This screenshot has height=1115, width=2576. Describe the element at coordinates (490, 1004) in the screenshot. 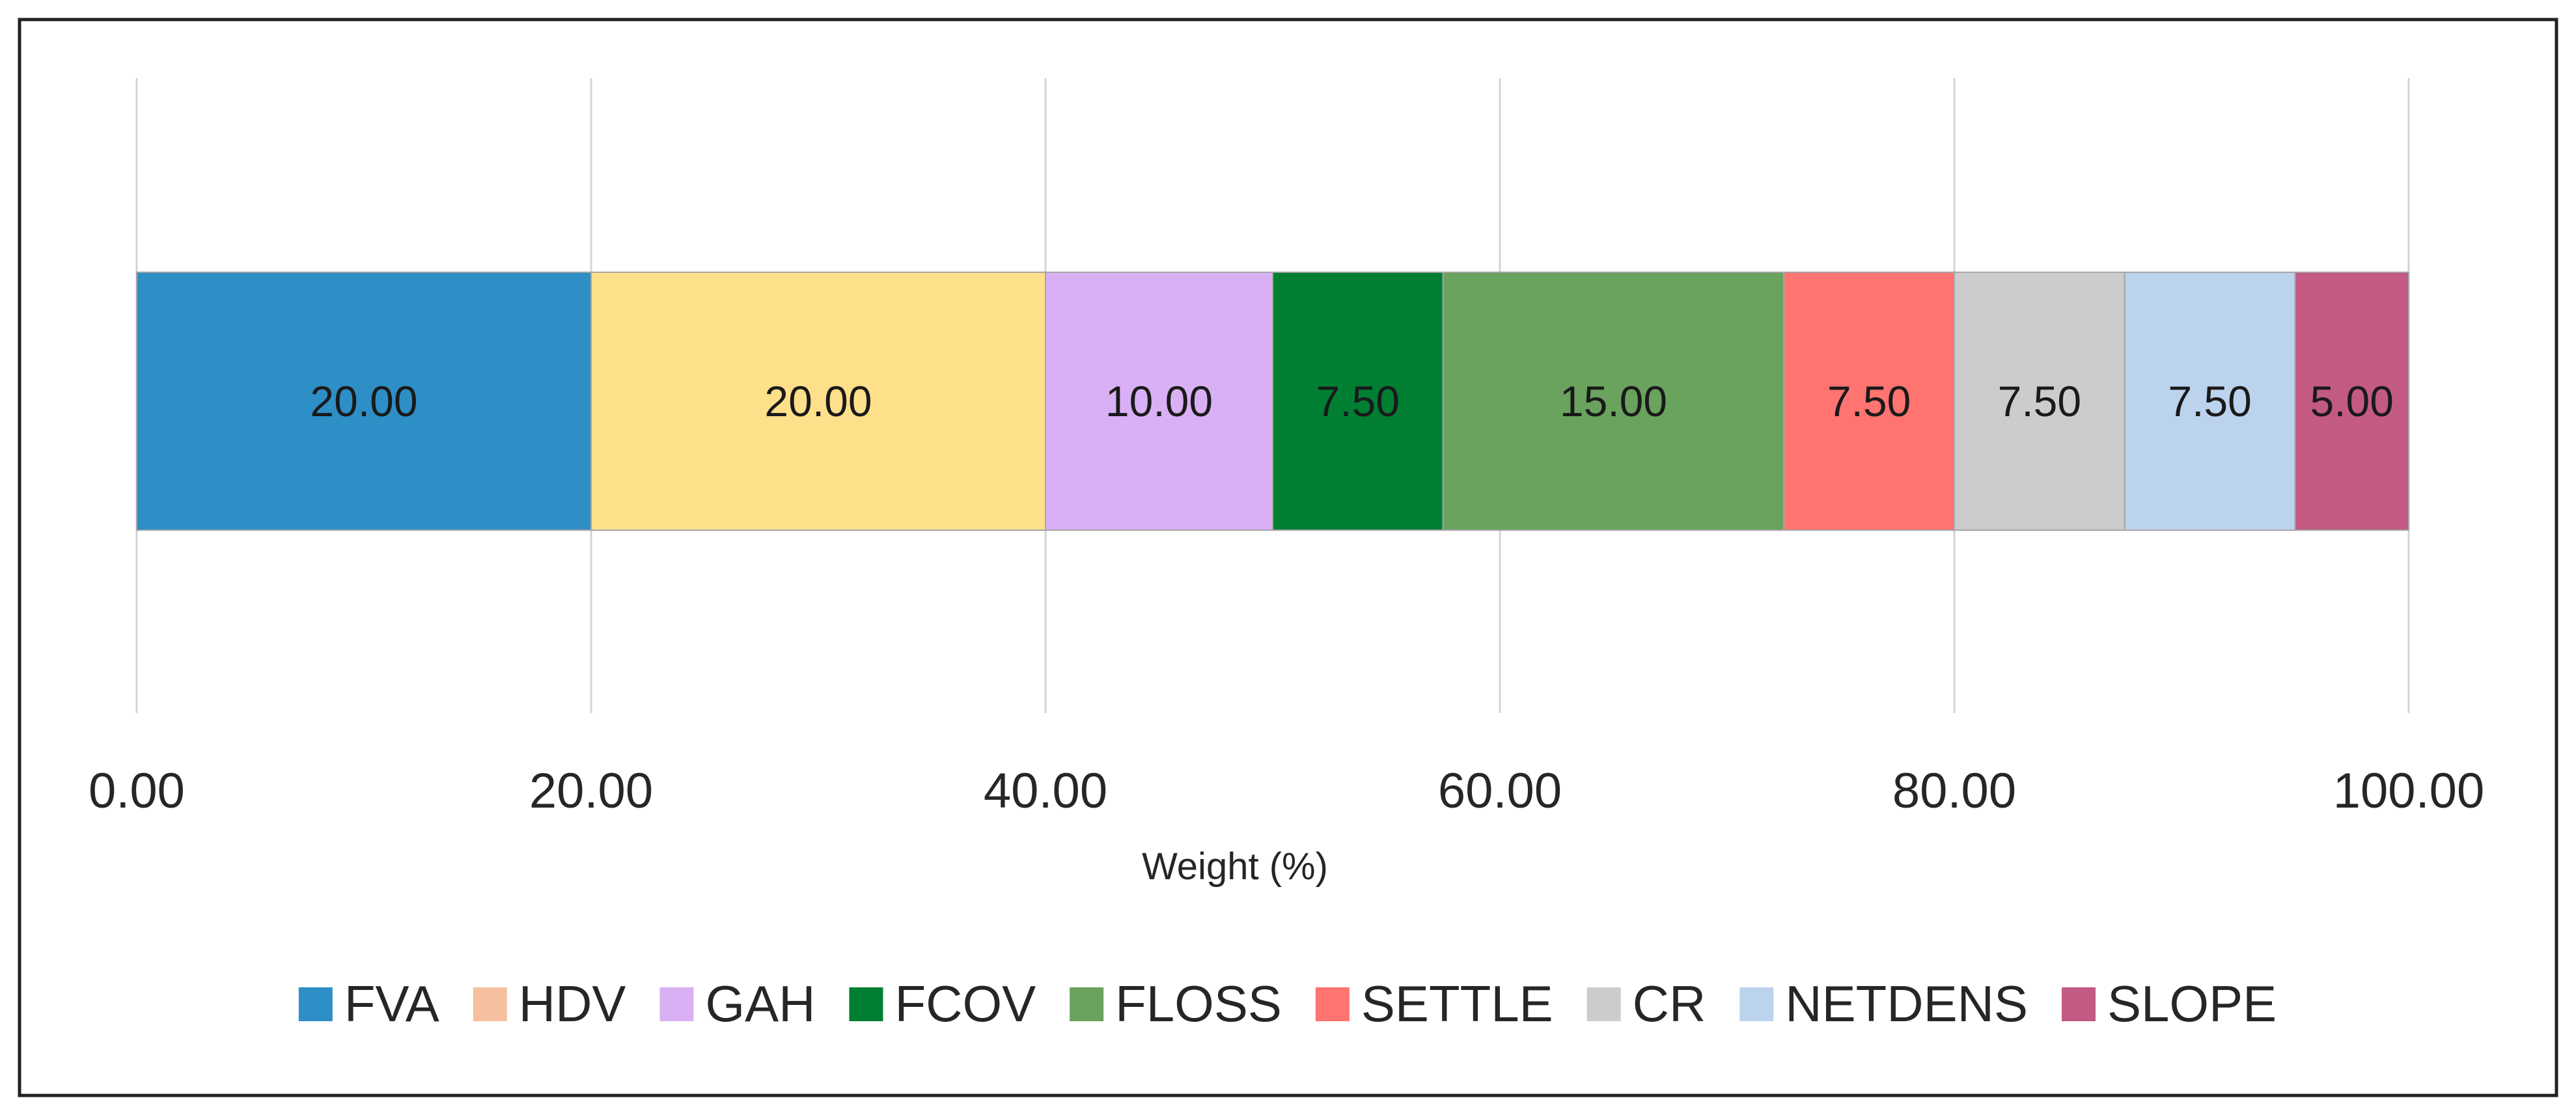

I see `legend-swatch-hdv` at that location.